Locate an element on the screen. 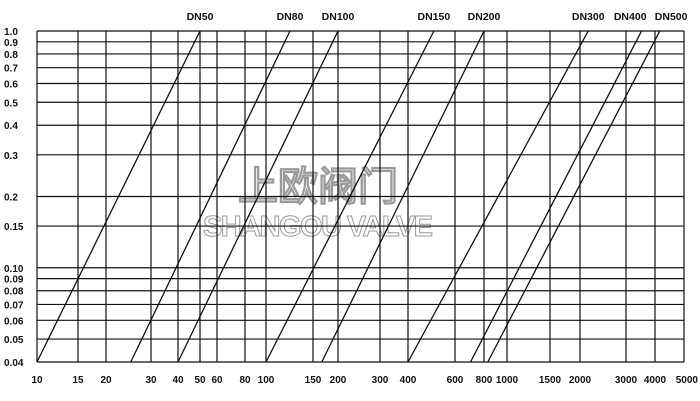 The image size is (700, 401). y-tick-label: 0.07 is located at coordinates (14, 305).